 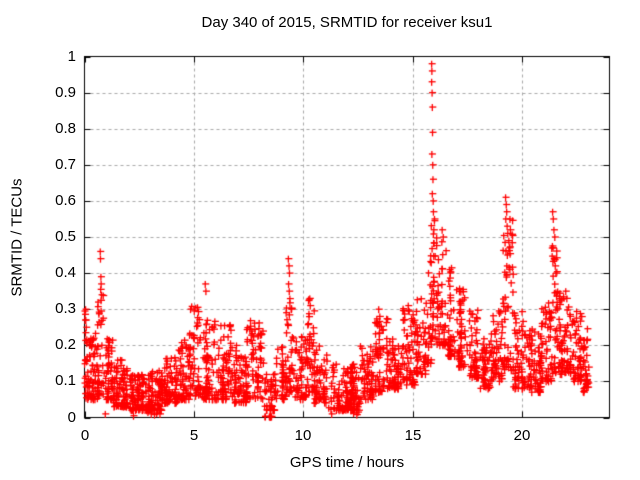 I want to click on x-tick-label: 0, so click(x=85, y=435).